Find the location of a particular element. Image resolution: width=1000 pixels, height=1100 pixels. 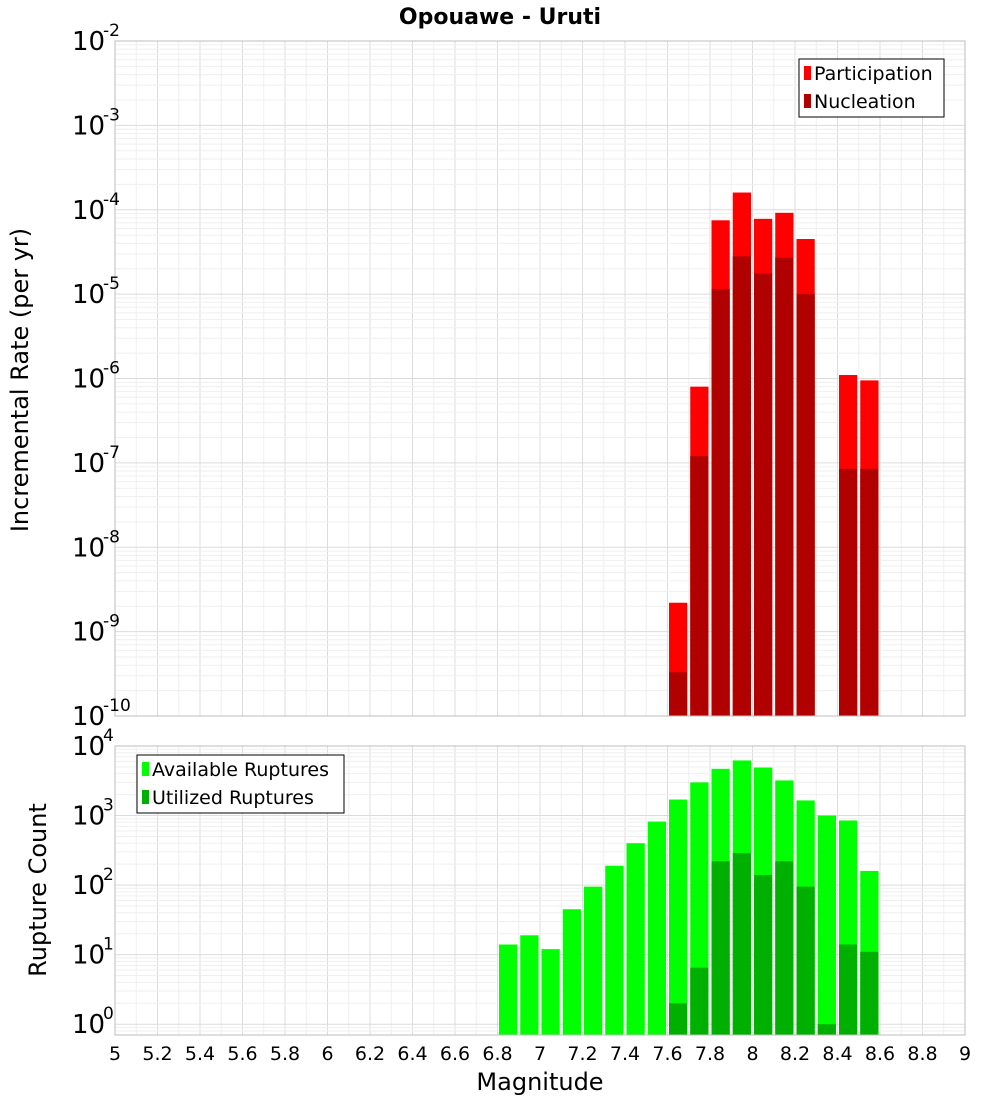

legend-entry: Available Ruptures is located at coordinates (240, 770).